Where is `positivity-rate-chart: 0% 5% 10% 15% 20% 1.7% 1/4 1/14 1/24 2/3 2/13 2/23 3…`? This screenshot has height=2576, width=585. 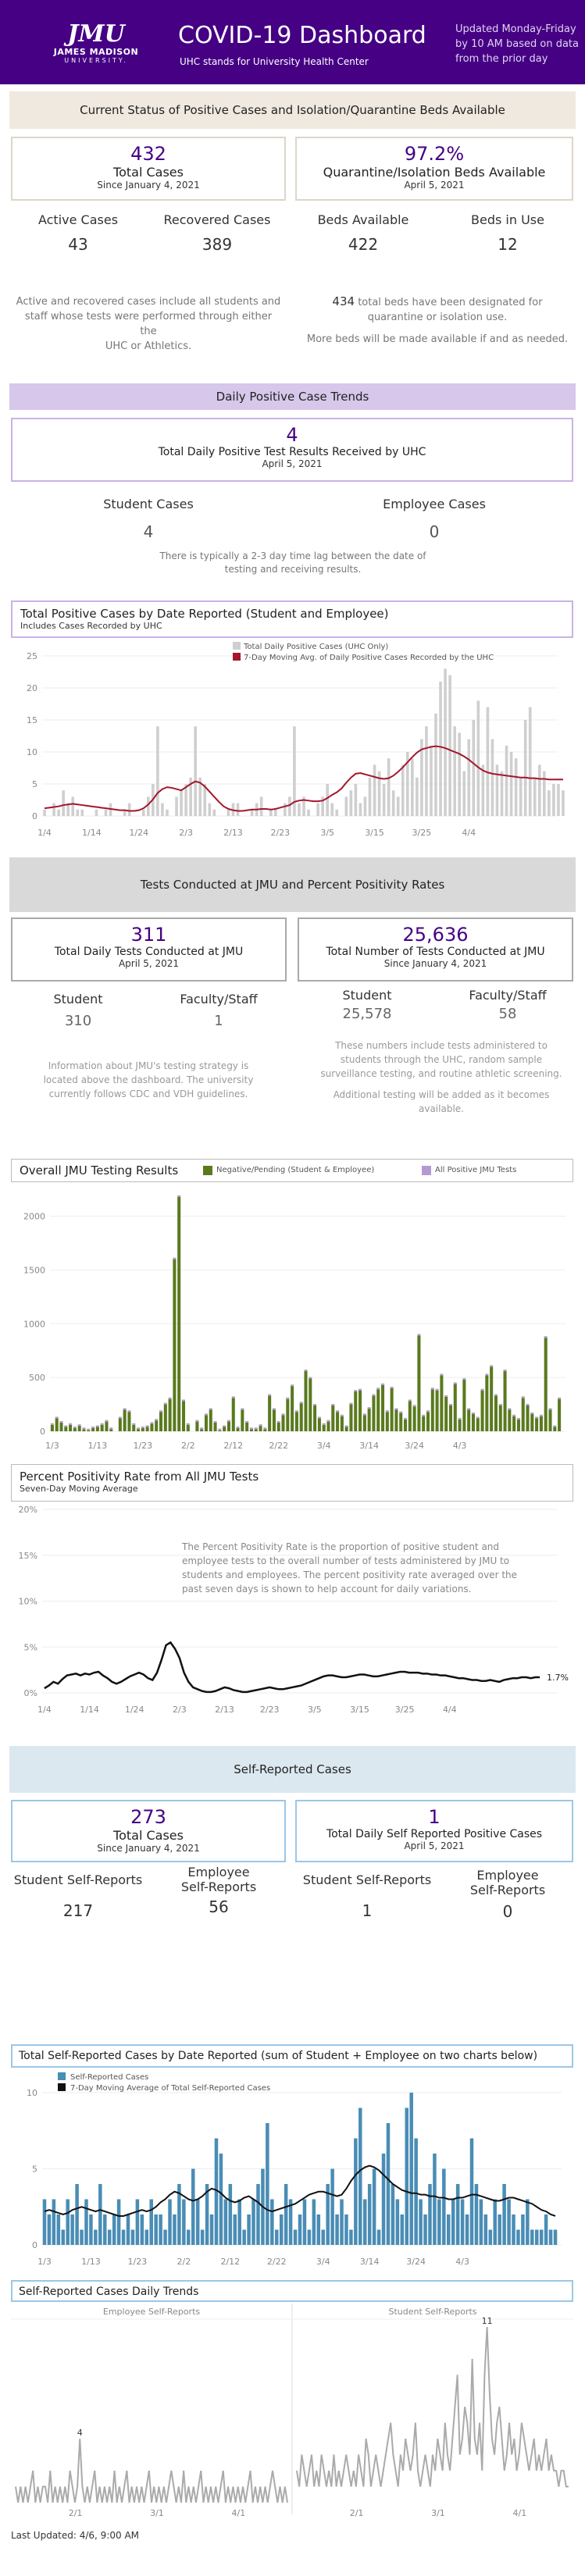
positivity-rate-chart: 0% 5% 10% 15% 20% 1.7% 1/4 1/14 1/24 2/3 2/13 2/23 3… is located at coordinates (294, 1610).